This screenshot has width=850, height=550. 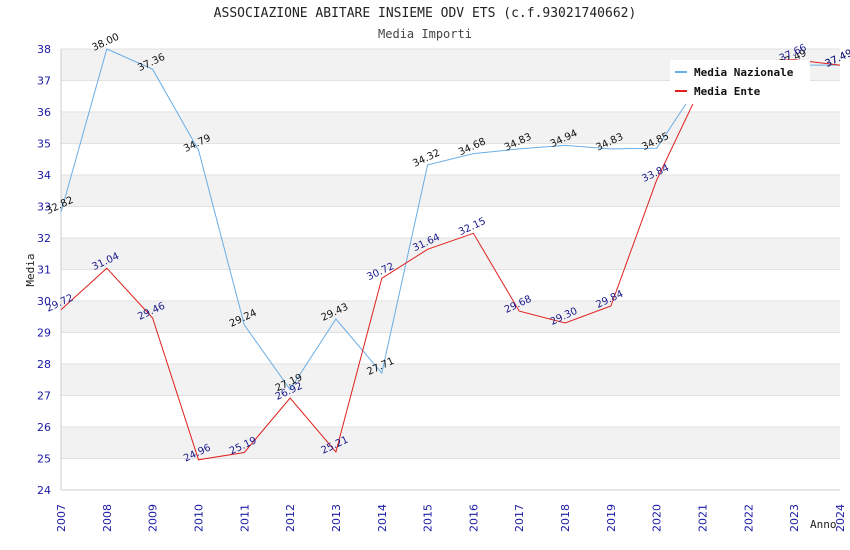 What do you see at coordinates (198, 518) in the screenshot?
I see `x-tick-label: 2010` at bounding box center [198, 518].